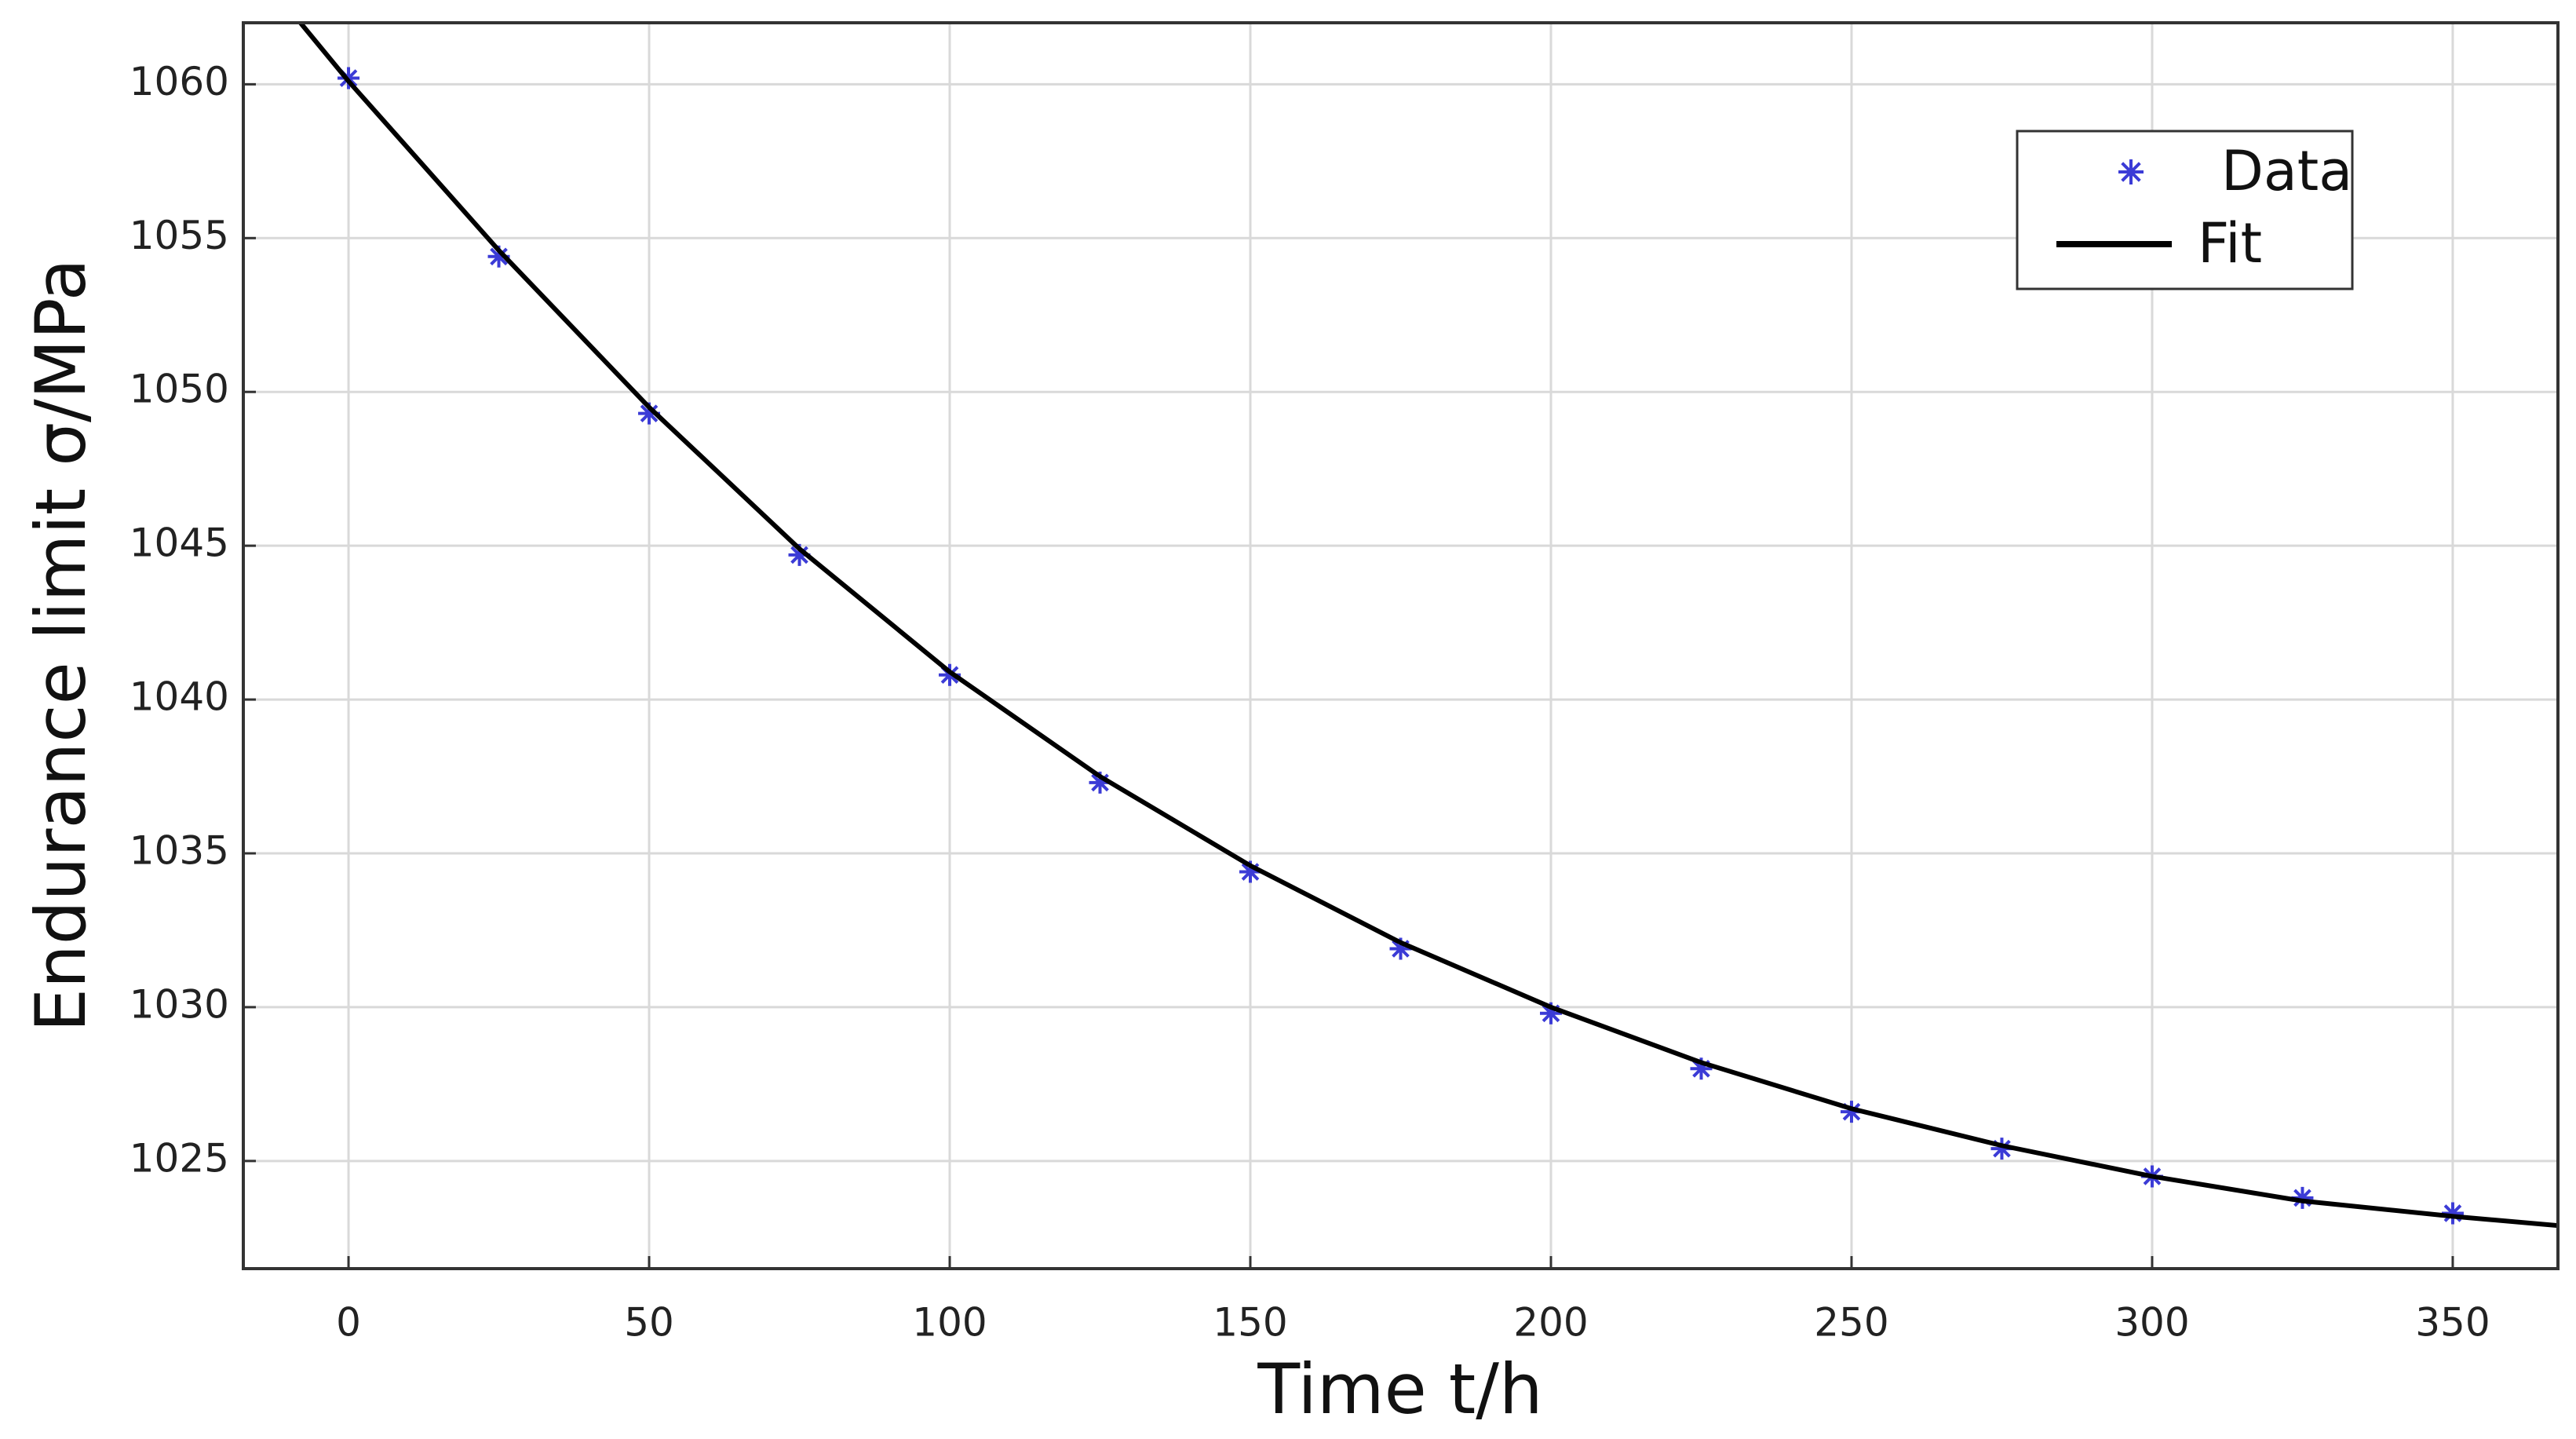 The image size is (2576, 1439). Describe the element at coordinates (348, 1323) in the screenshot. I see `x-tick-label: 0` at that location.